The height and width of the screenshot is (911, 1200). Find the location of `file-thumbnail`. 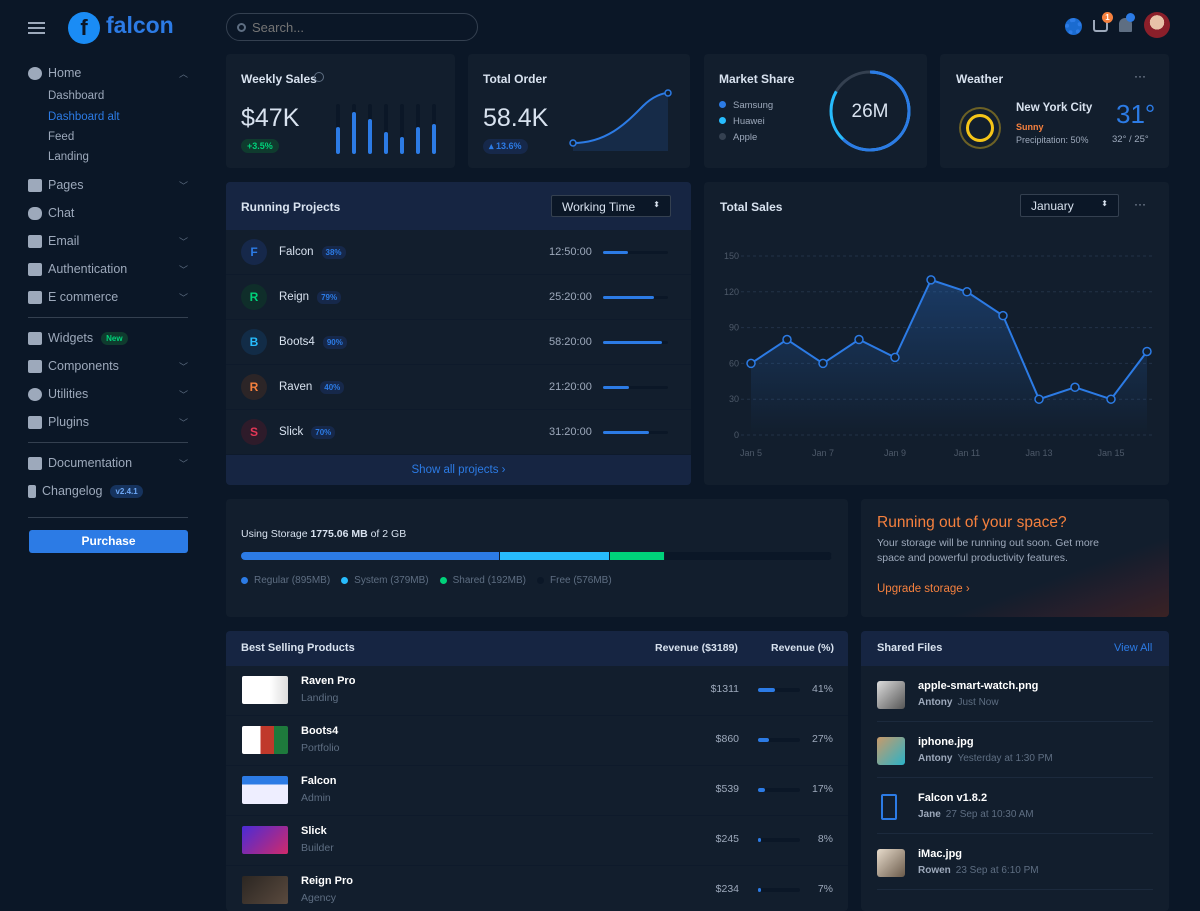

file-thumbnail is located at coordinates (891, 695).